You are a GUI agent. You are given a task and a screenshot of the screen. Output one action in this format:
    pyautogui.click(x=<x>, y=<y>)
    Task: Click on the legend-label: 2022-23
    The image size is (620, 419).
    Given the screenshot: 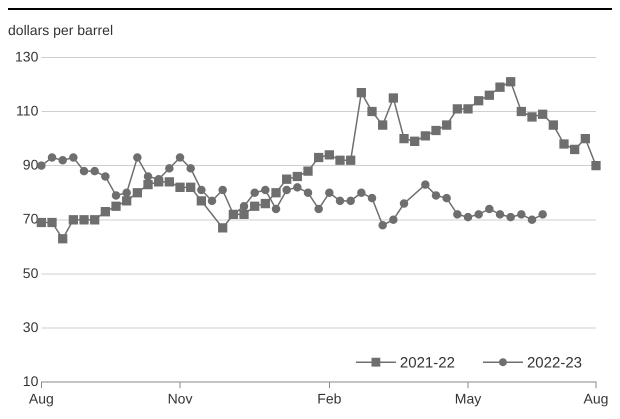 What is the action you would take?
    pyautogui.click(x=554, y=363)
    